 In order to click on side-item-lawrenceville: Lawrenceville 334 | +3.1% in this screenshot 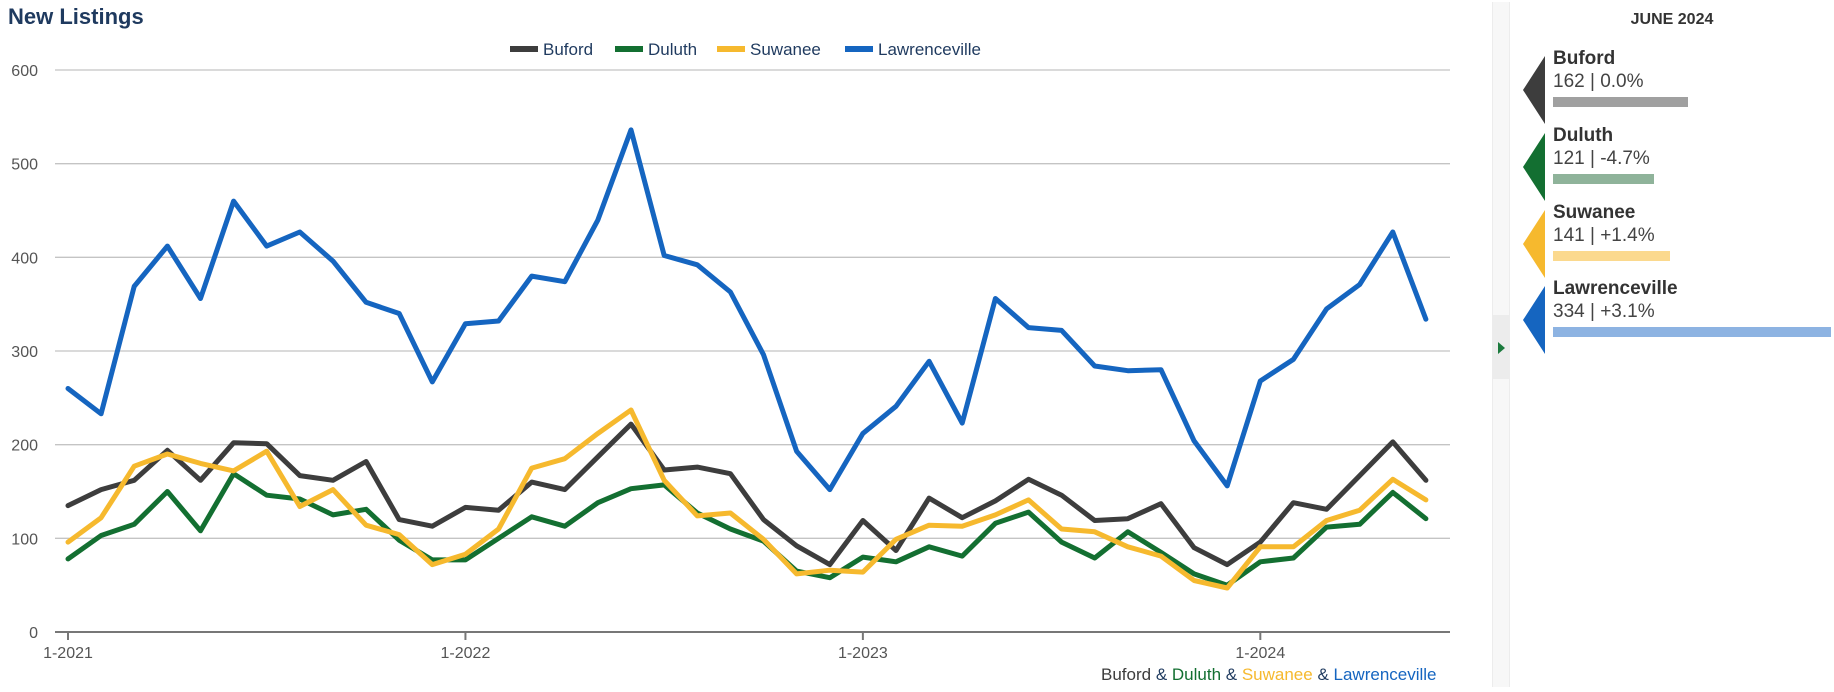, I will do `click(1672, 316)`.